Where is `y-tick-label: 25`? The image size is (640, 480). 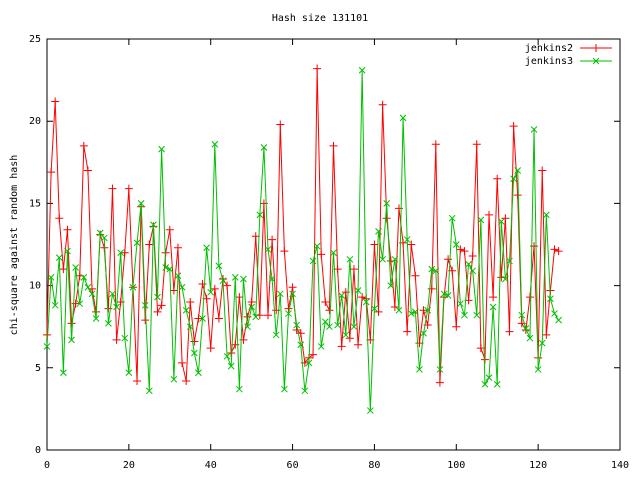
y-tick-label: 25 is located at coordinates (35, 39).